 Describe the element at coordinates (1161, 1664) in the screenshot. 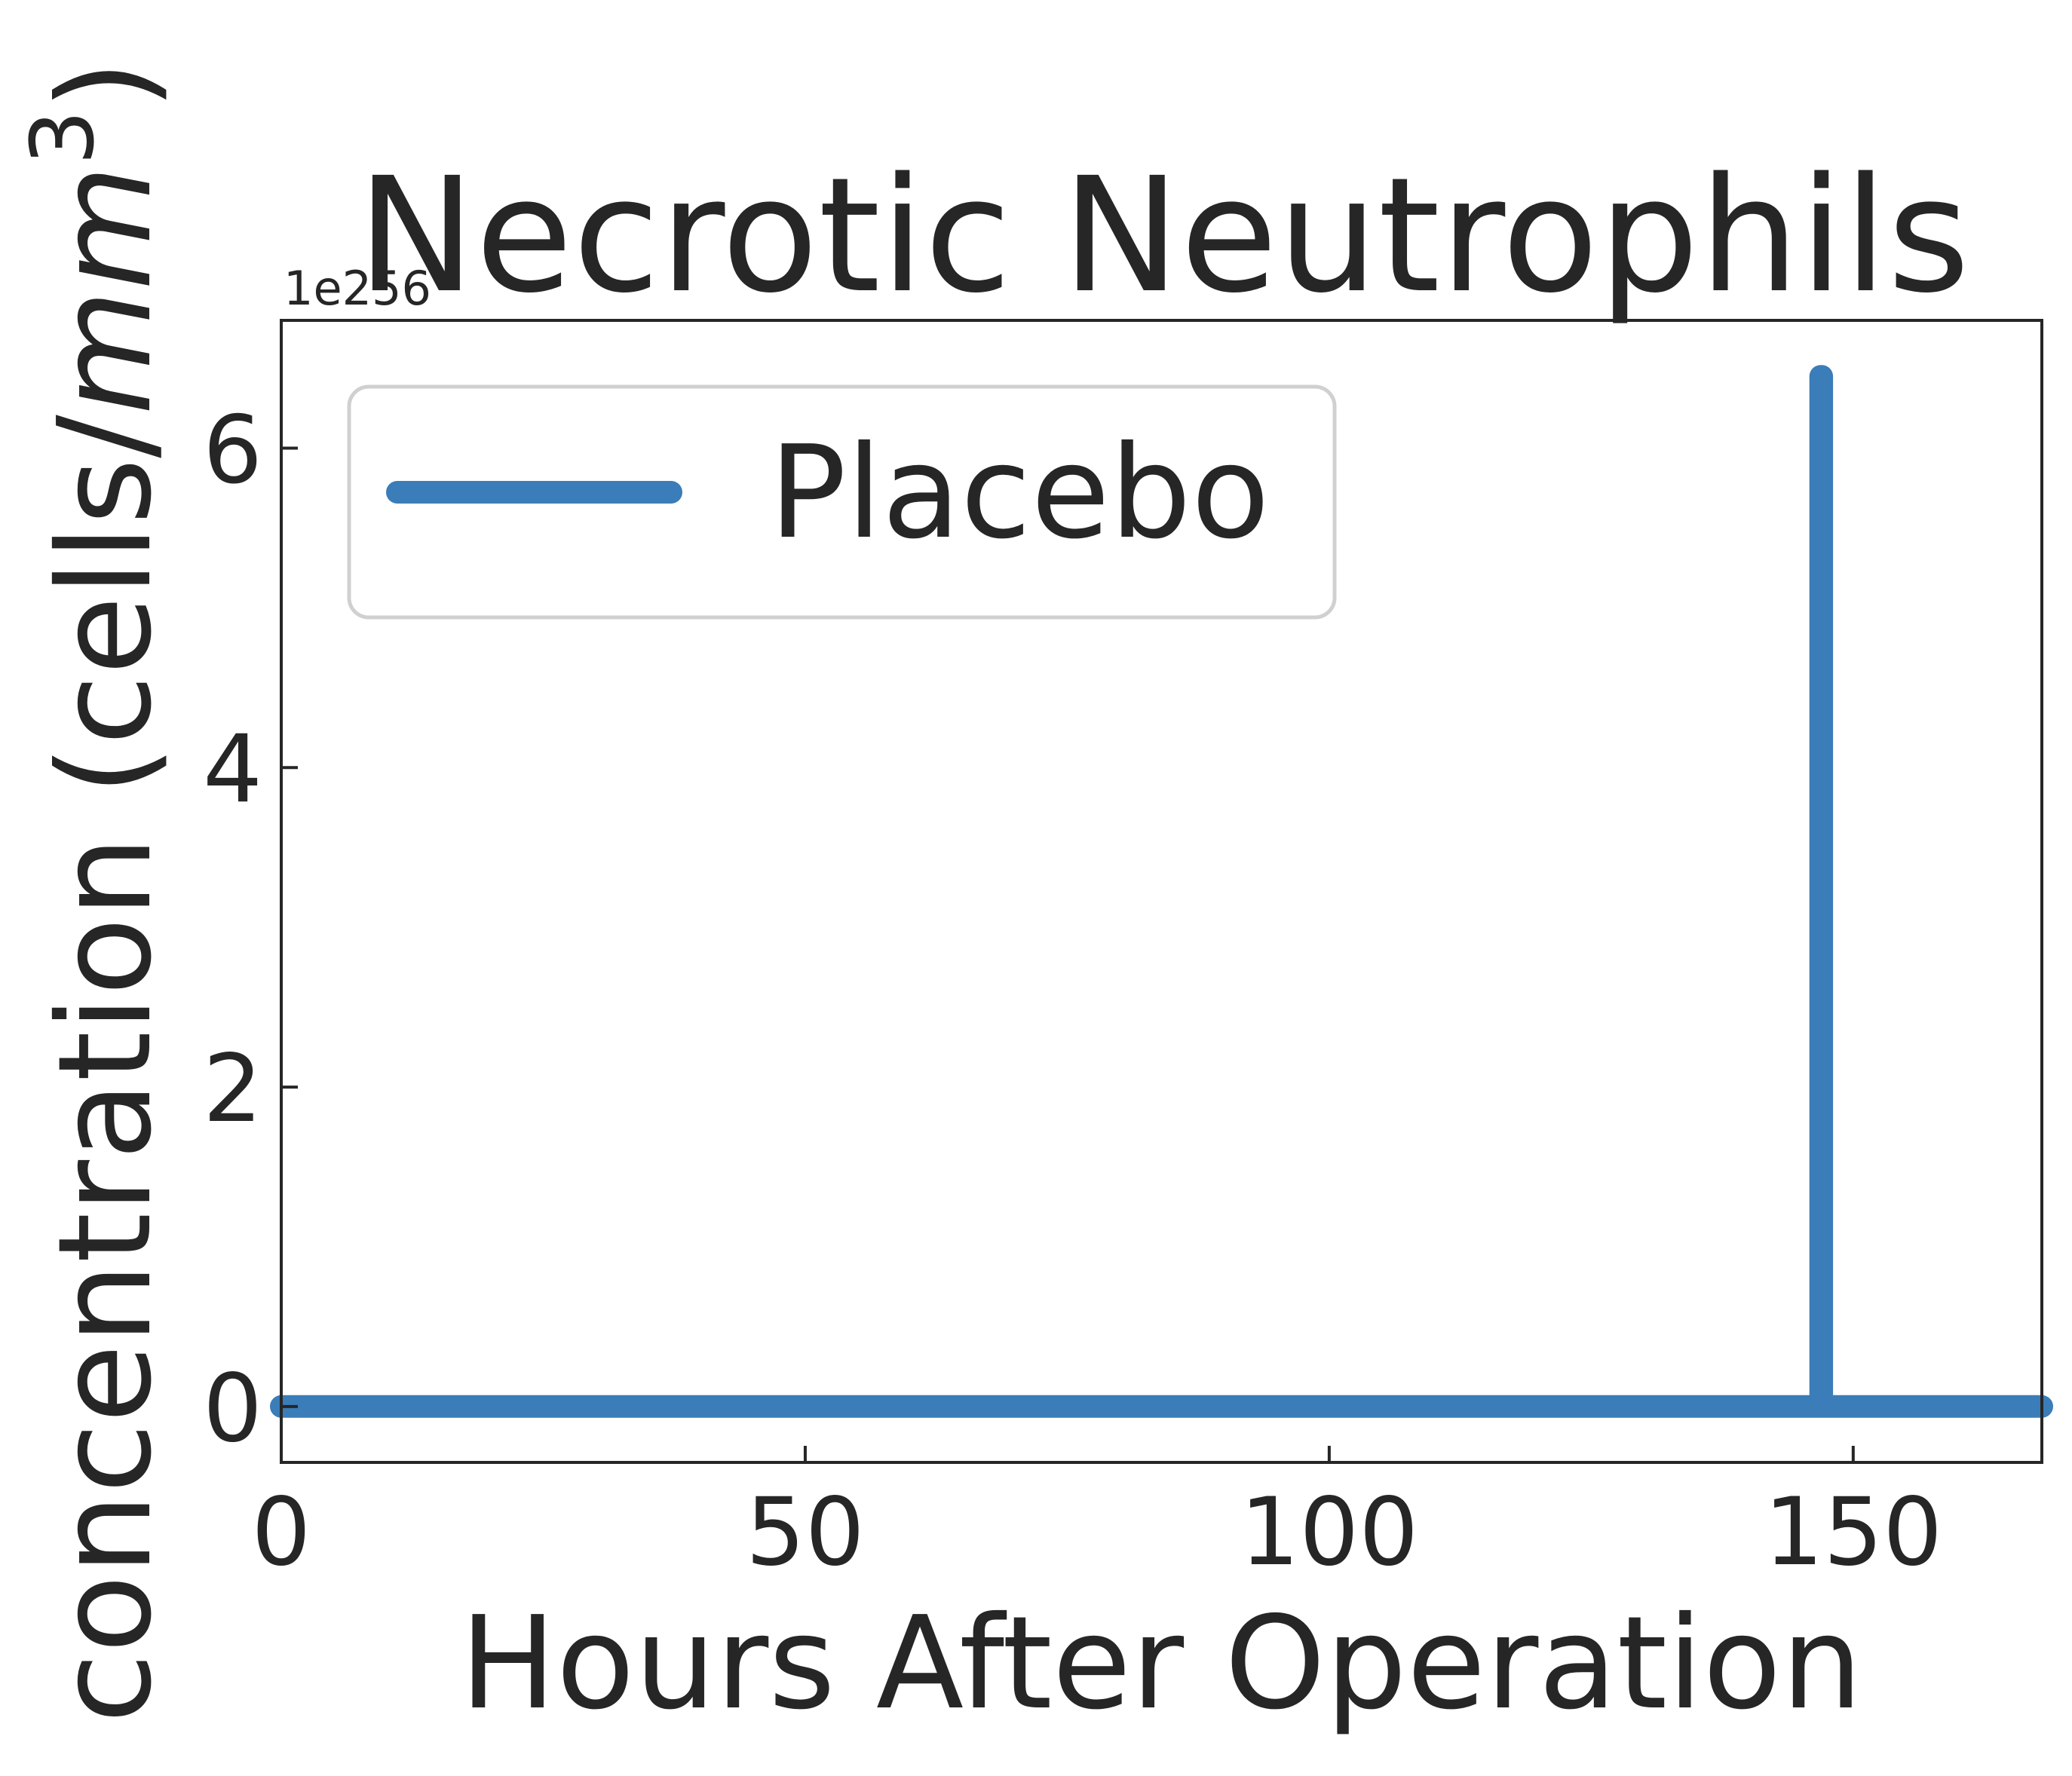

I see `x-axis-label: Hours After Operation` at that location.